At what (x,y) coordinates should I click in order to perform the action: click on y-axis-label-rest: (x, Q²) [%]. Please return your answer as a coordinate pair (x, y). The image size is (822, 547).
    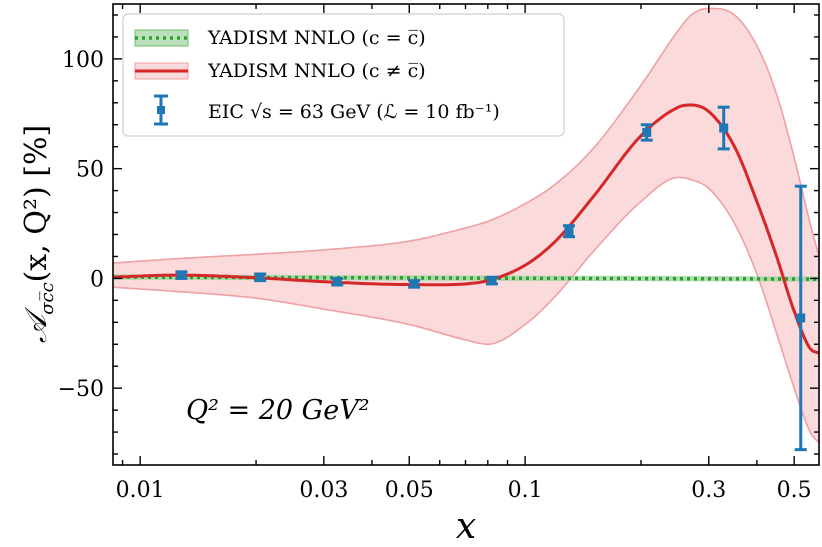
    Looking at the image, I should click on (36, 203).